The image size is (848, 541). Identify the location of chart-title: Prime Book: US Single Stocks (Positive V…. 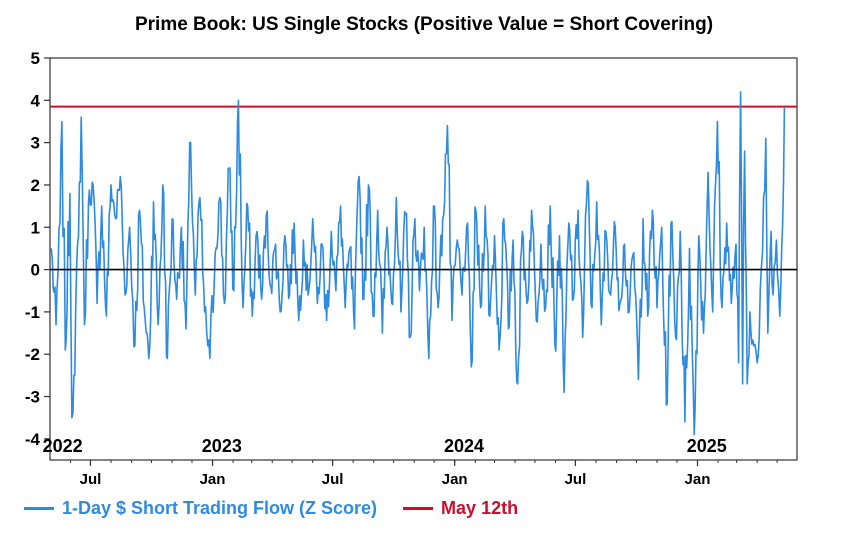
(424, 24).